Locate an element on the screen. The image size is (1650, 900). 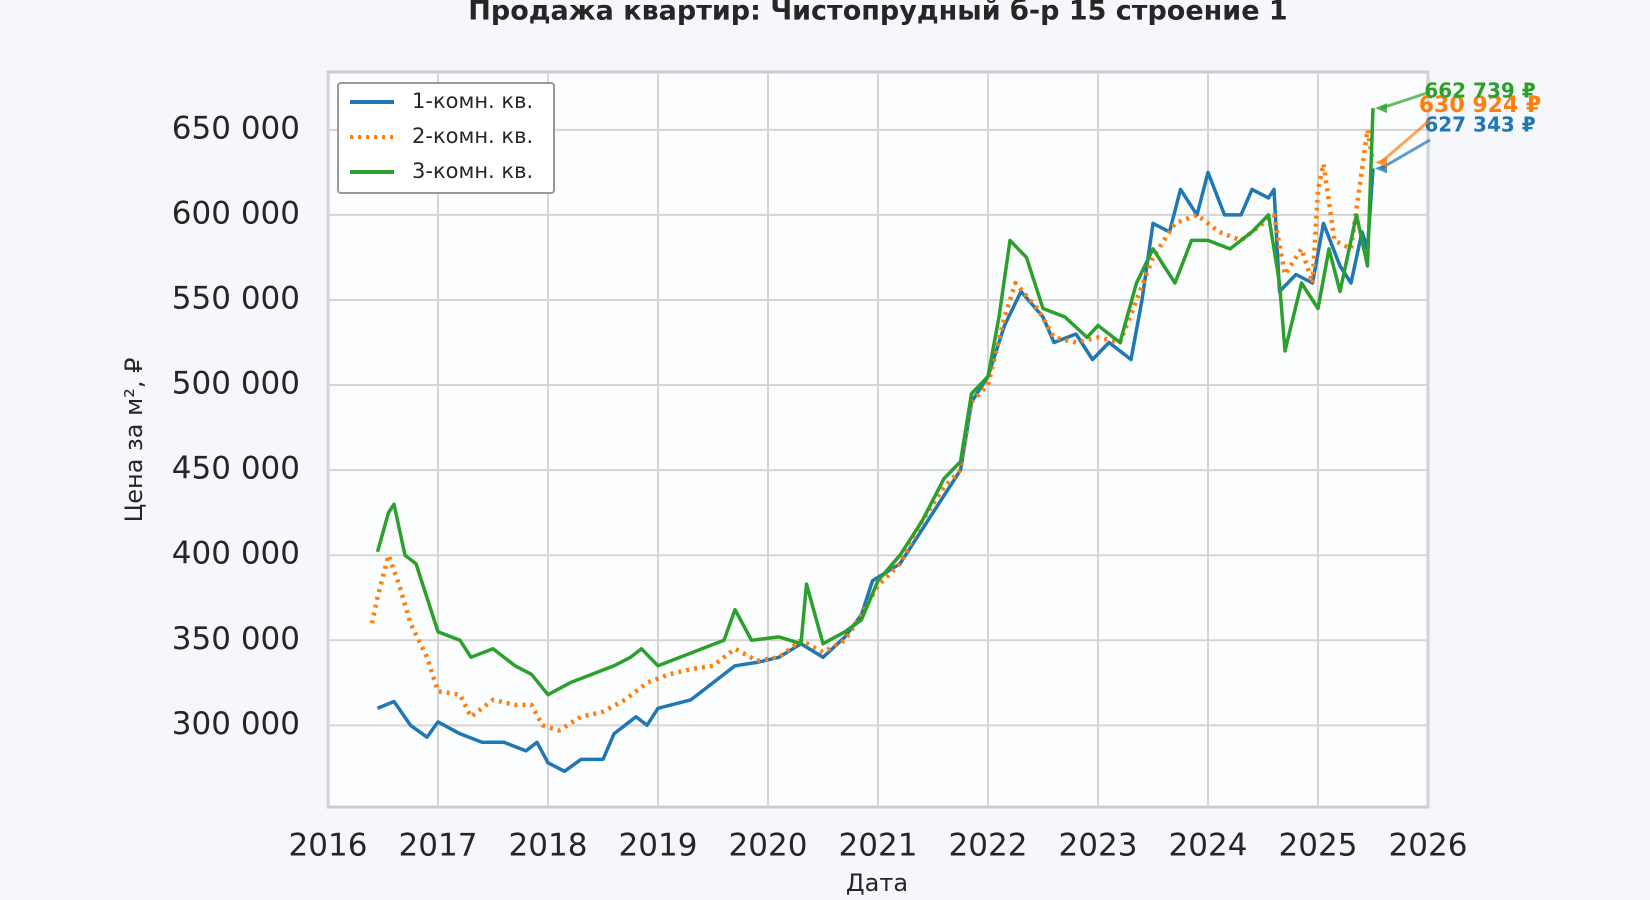
y-tick-label: 350 000 is located at coordinates (236, 639).